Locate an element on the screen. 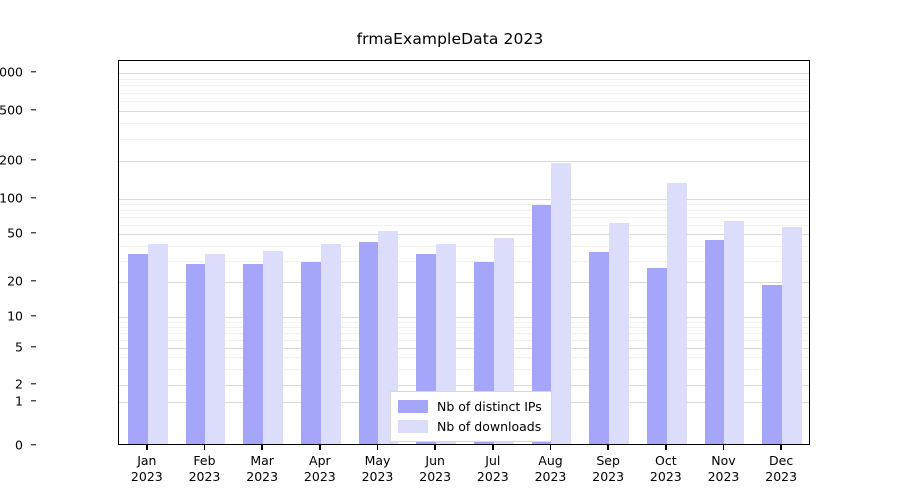  legend-item-distinct-ips: Nb of distinct IPs is located at coordinates (470, 406).